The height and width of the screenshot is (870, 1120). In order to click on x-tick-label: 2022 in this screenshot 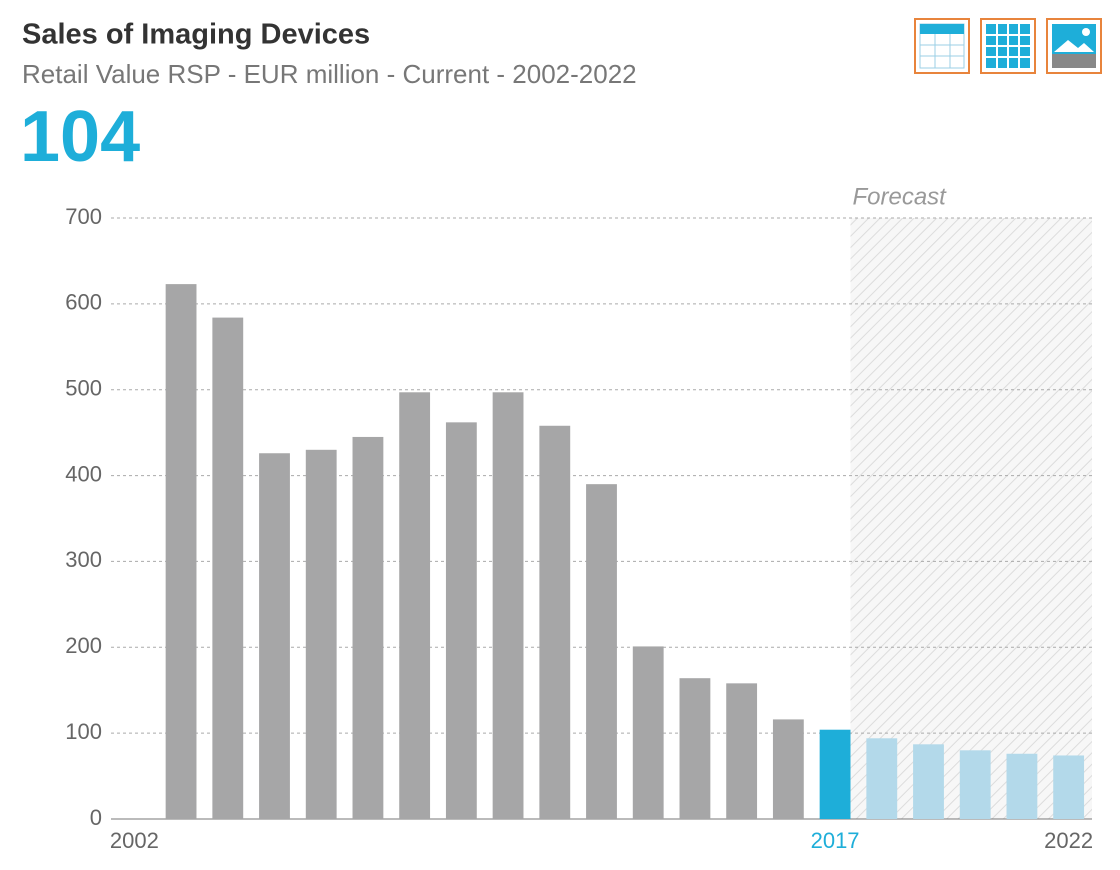, I will do `click(1068, 840)`.